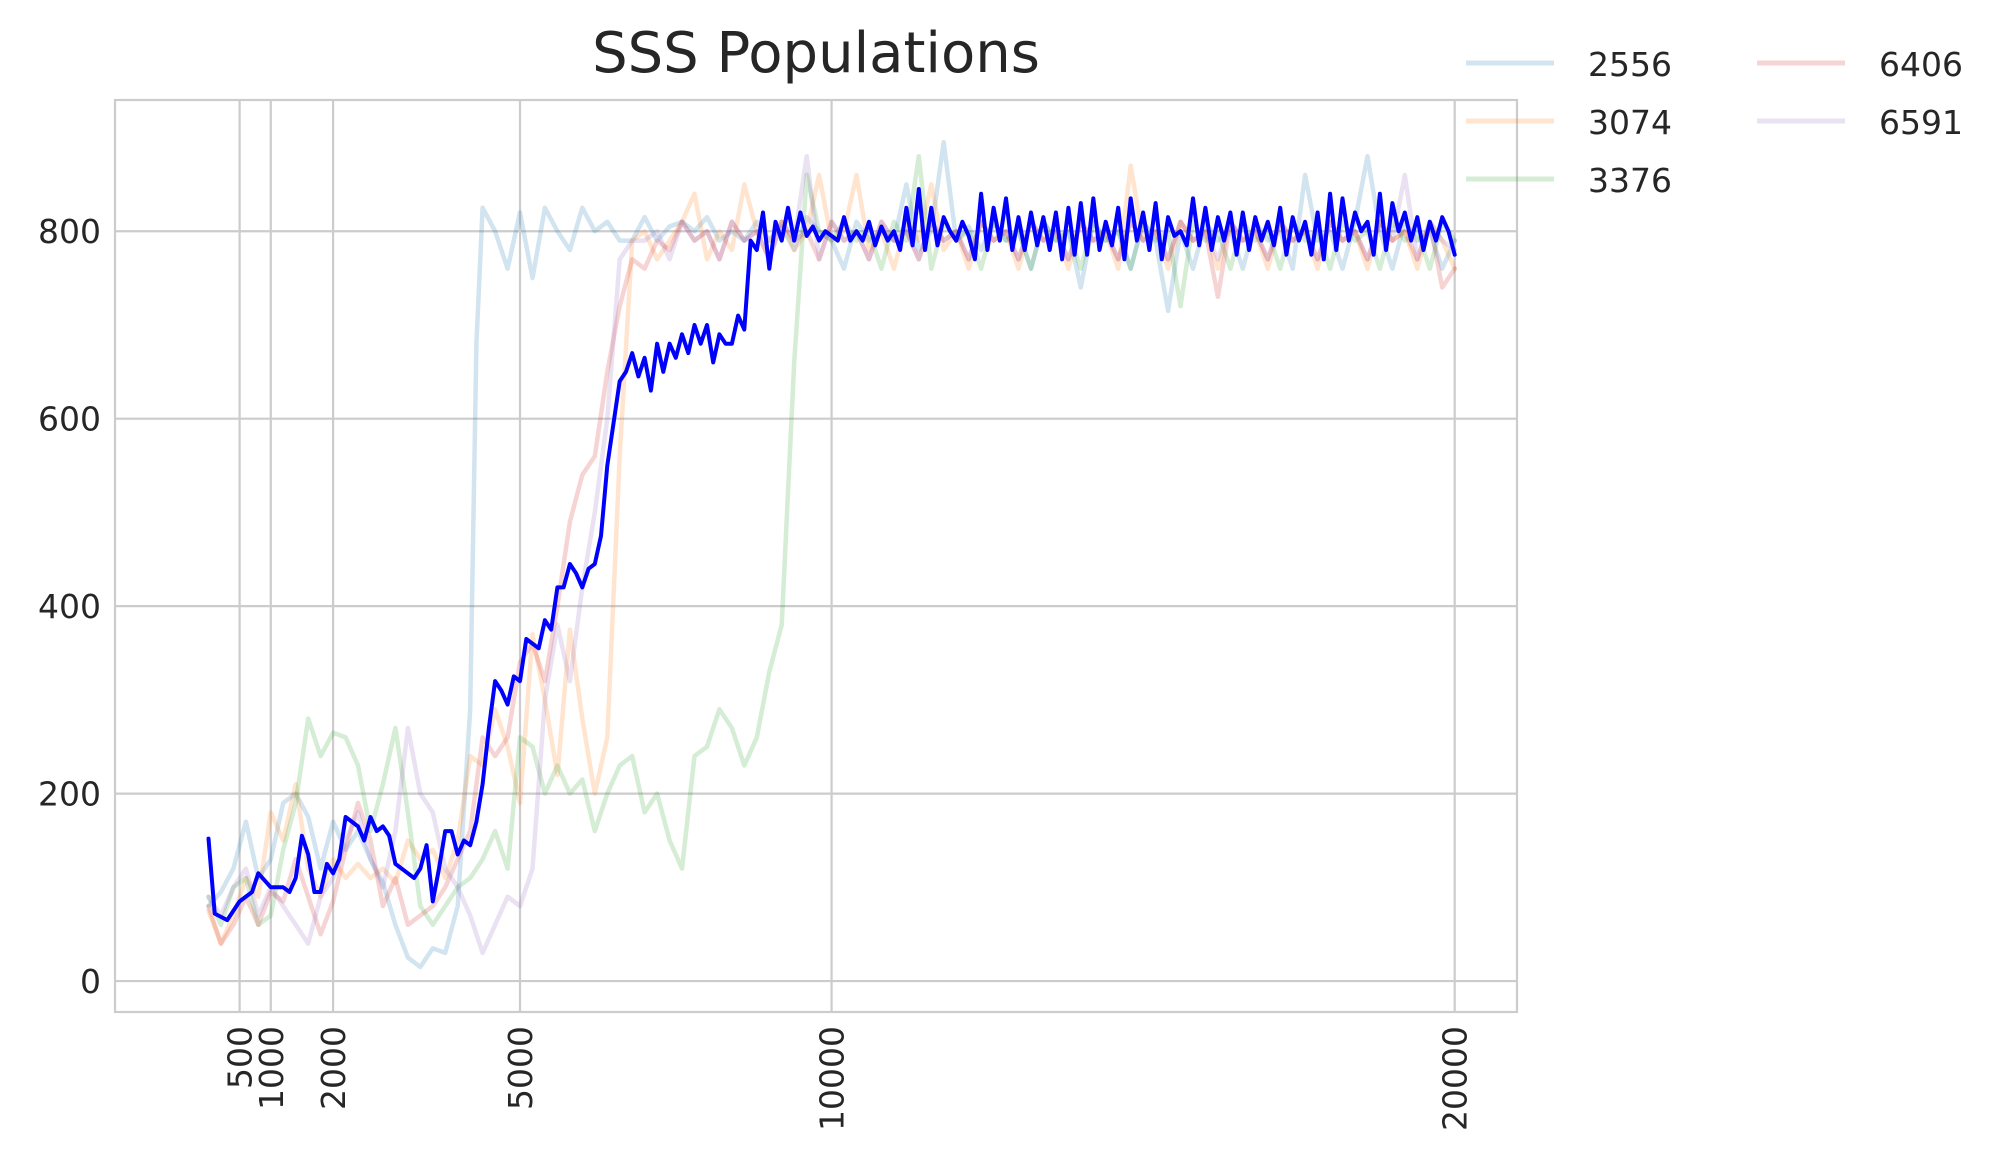  I want to click on legend-label-6406: 6406, so click(1921, 64).